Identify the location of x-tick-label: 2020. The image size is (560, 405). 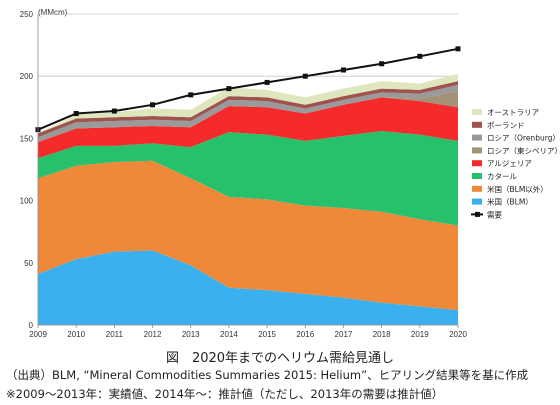
(458, 334).